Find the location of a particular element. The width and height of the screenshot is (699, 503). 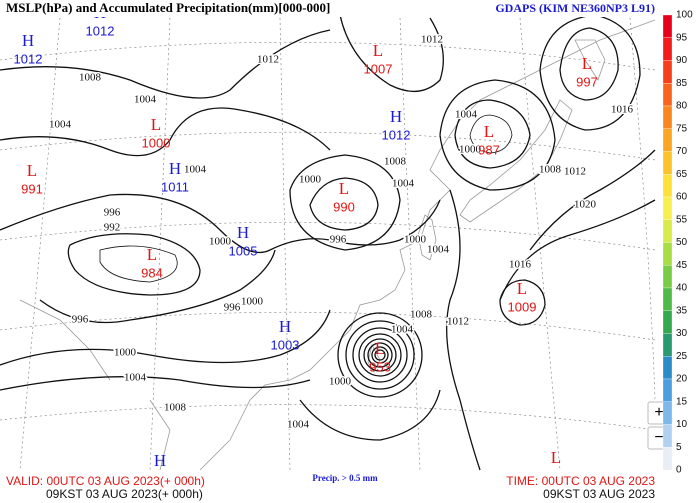

init-kst: 09KST 03 AUG 2023 is located at coordinates (599, 494).